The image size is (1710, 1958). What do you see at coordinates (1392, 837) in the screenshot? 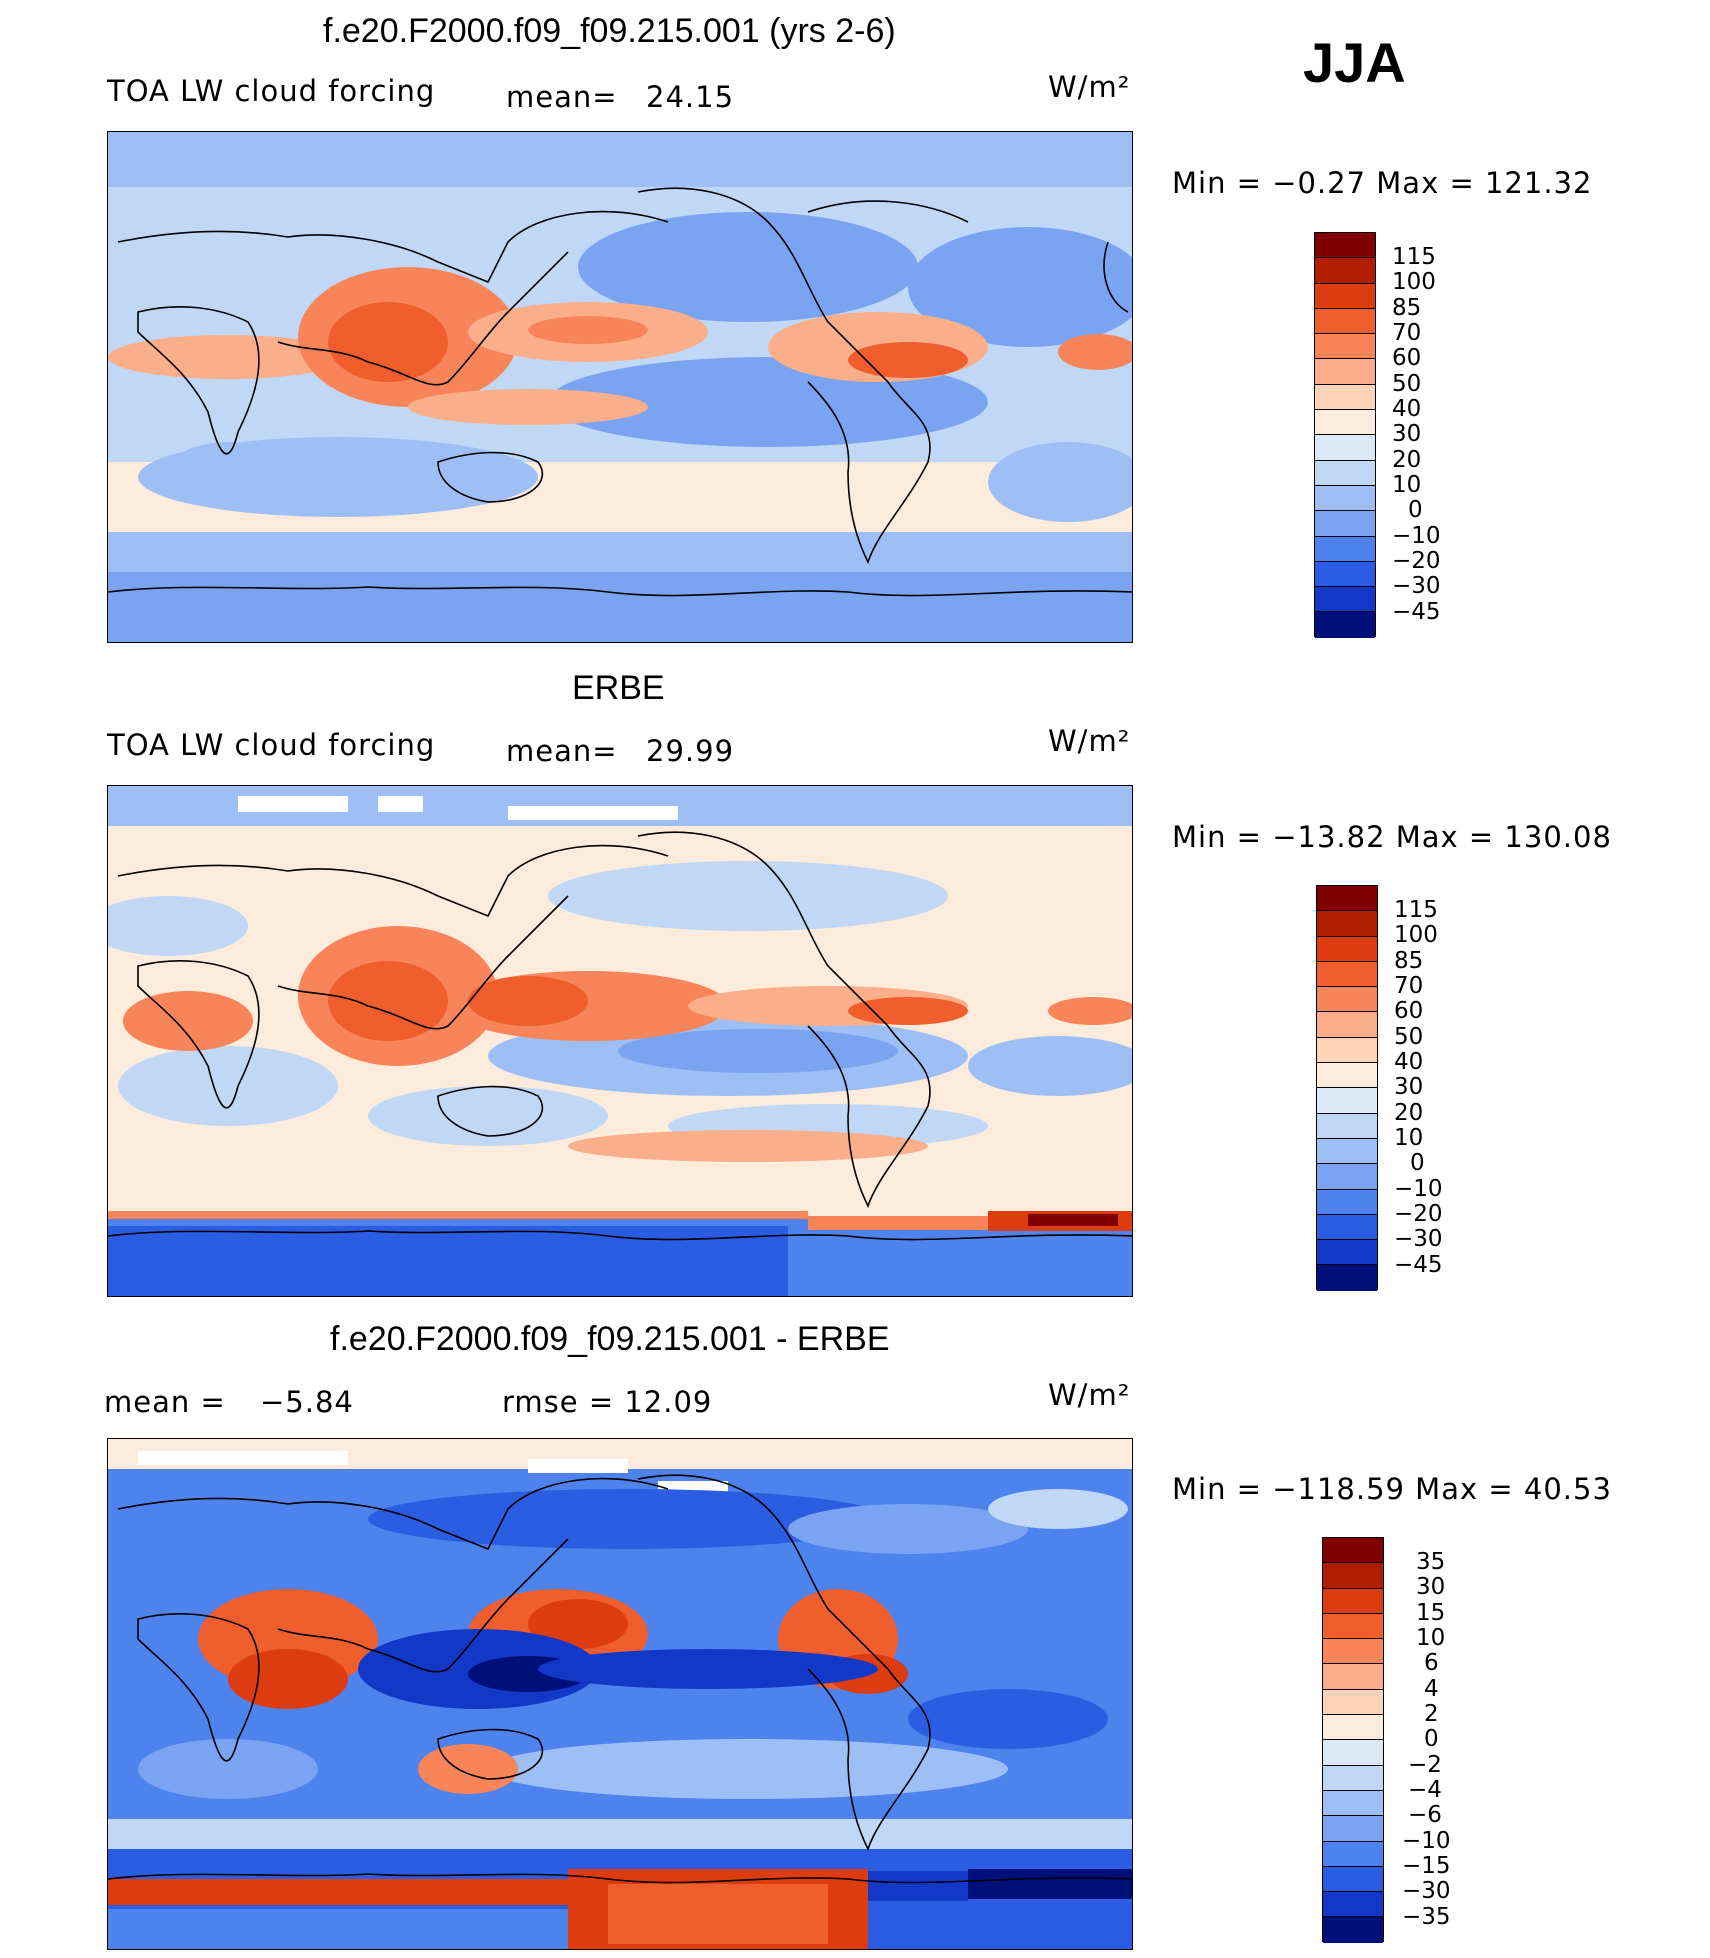
I see `panel-2-minmax: Min = −13.82 Max = 130.08` at bounding box center [1392, 837].